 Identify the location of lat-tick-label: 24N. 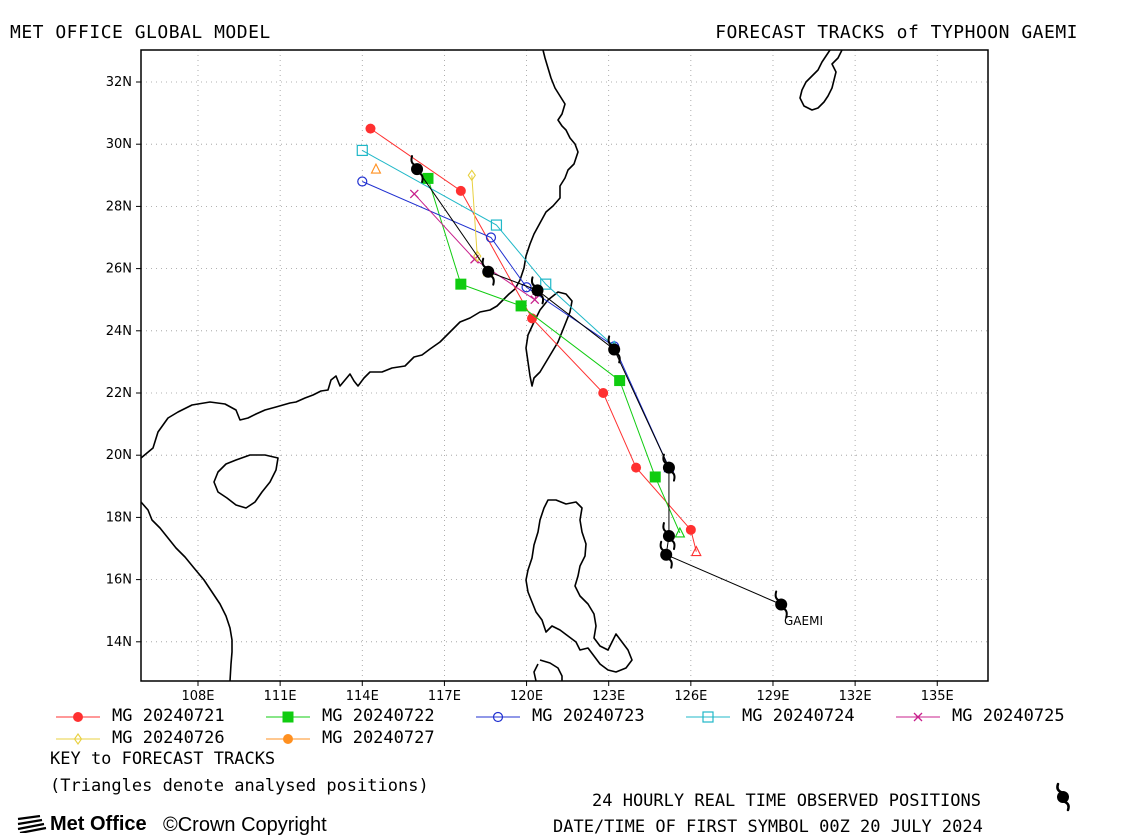
(119, 331).